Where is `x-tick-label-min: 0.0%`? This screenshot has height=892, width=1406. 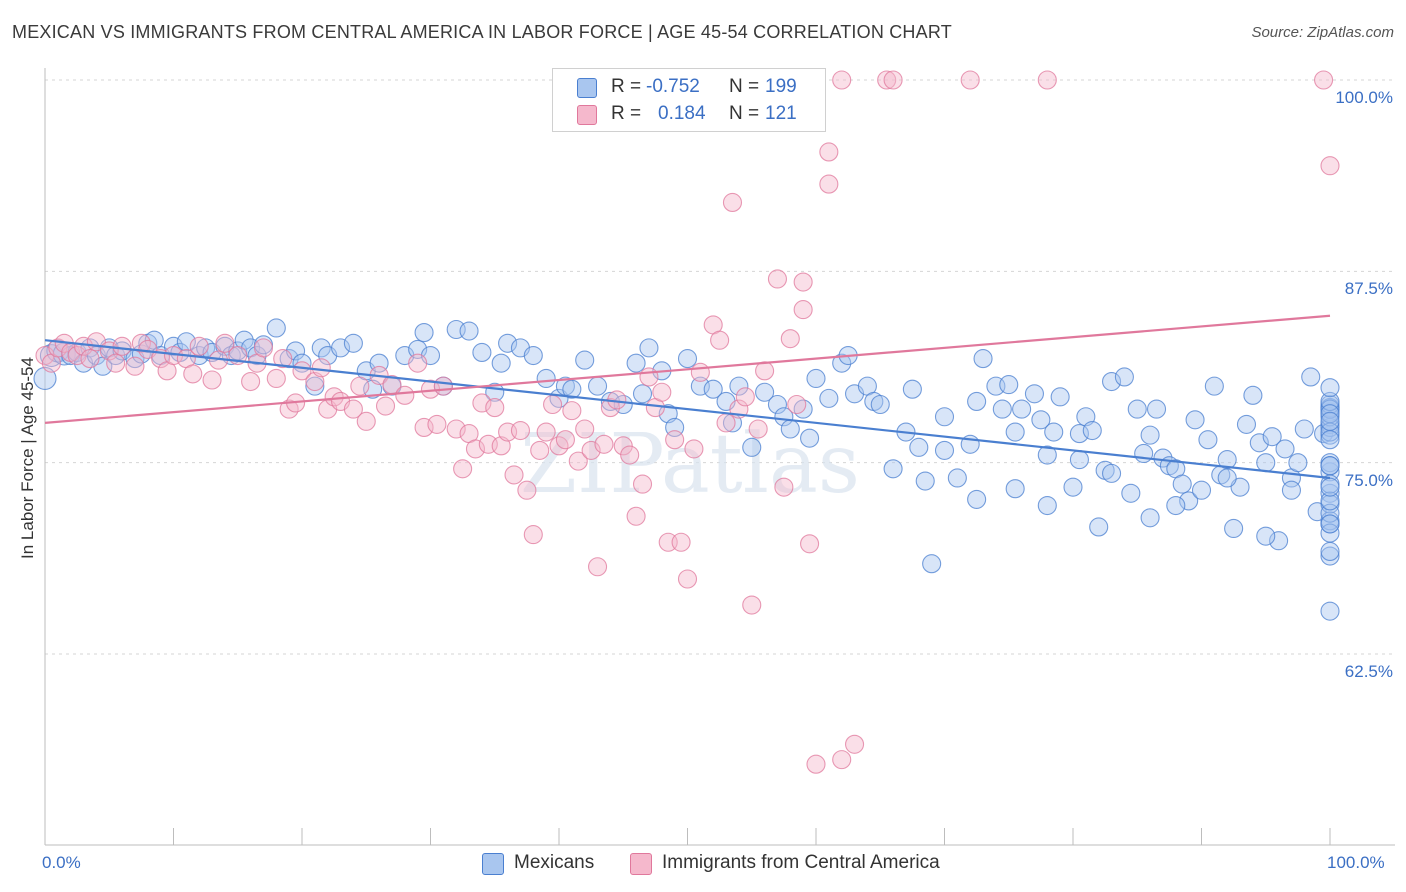
x-tick-label-min: 0.0% is located at coordinates (61, 862).